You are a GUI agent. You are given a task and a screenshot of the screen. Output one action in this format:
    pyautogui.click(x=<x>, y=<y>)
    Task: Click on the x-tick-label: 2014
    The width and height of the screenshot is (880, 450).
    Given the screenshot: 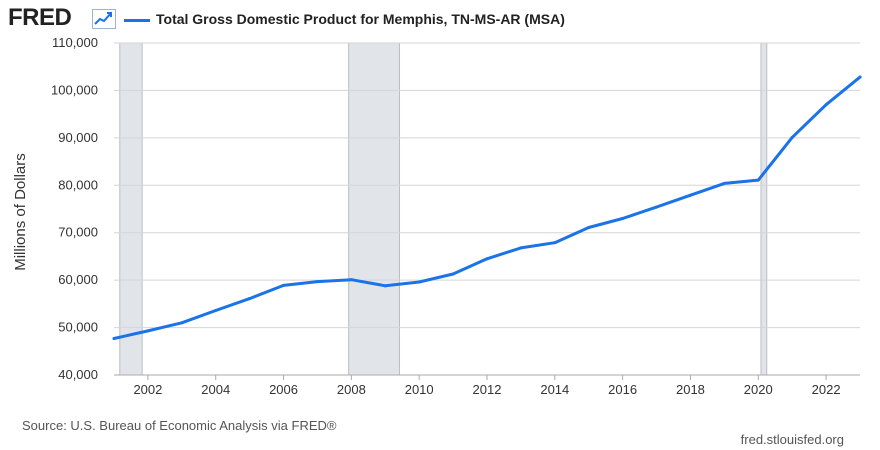 What is the action you would take?
    pyautogui.click(x=554, y=389)
    